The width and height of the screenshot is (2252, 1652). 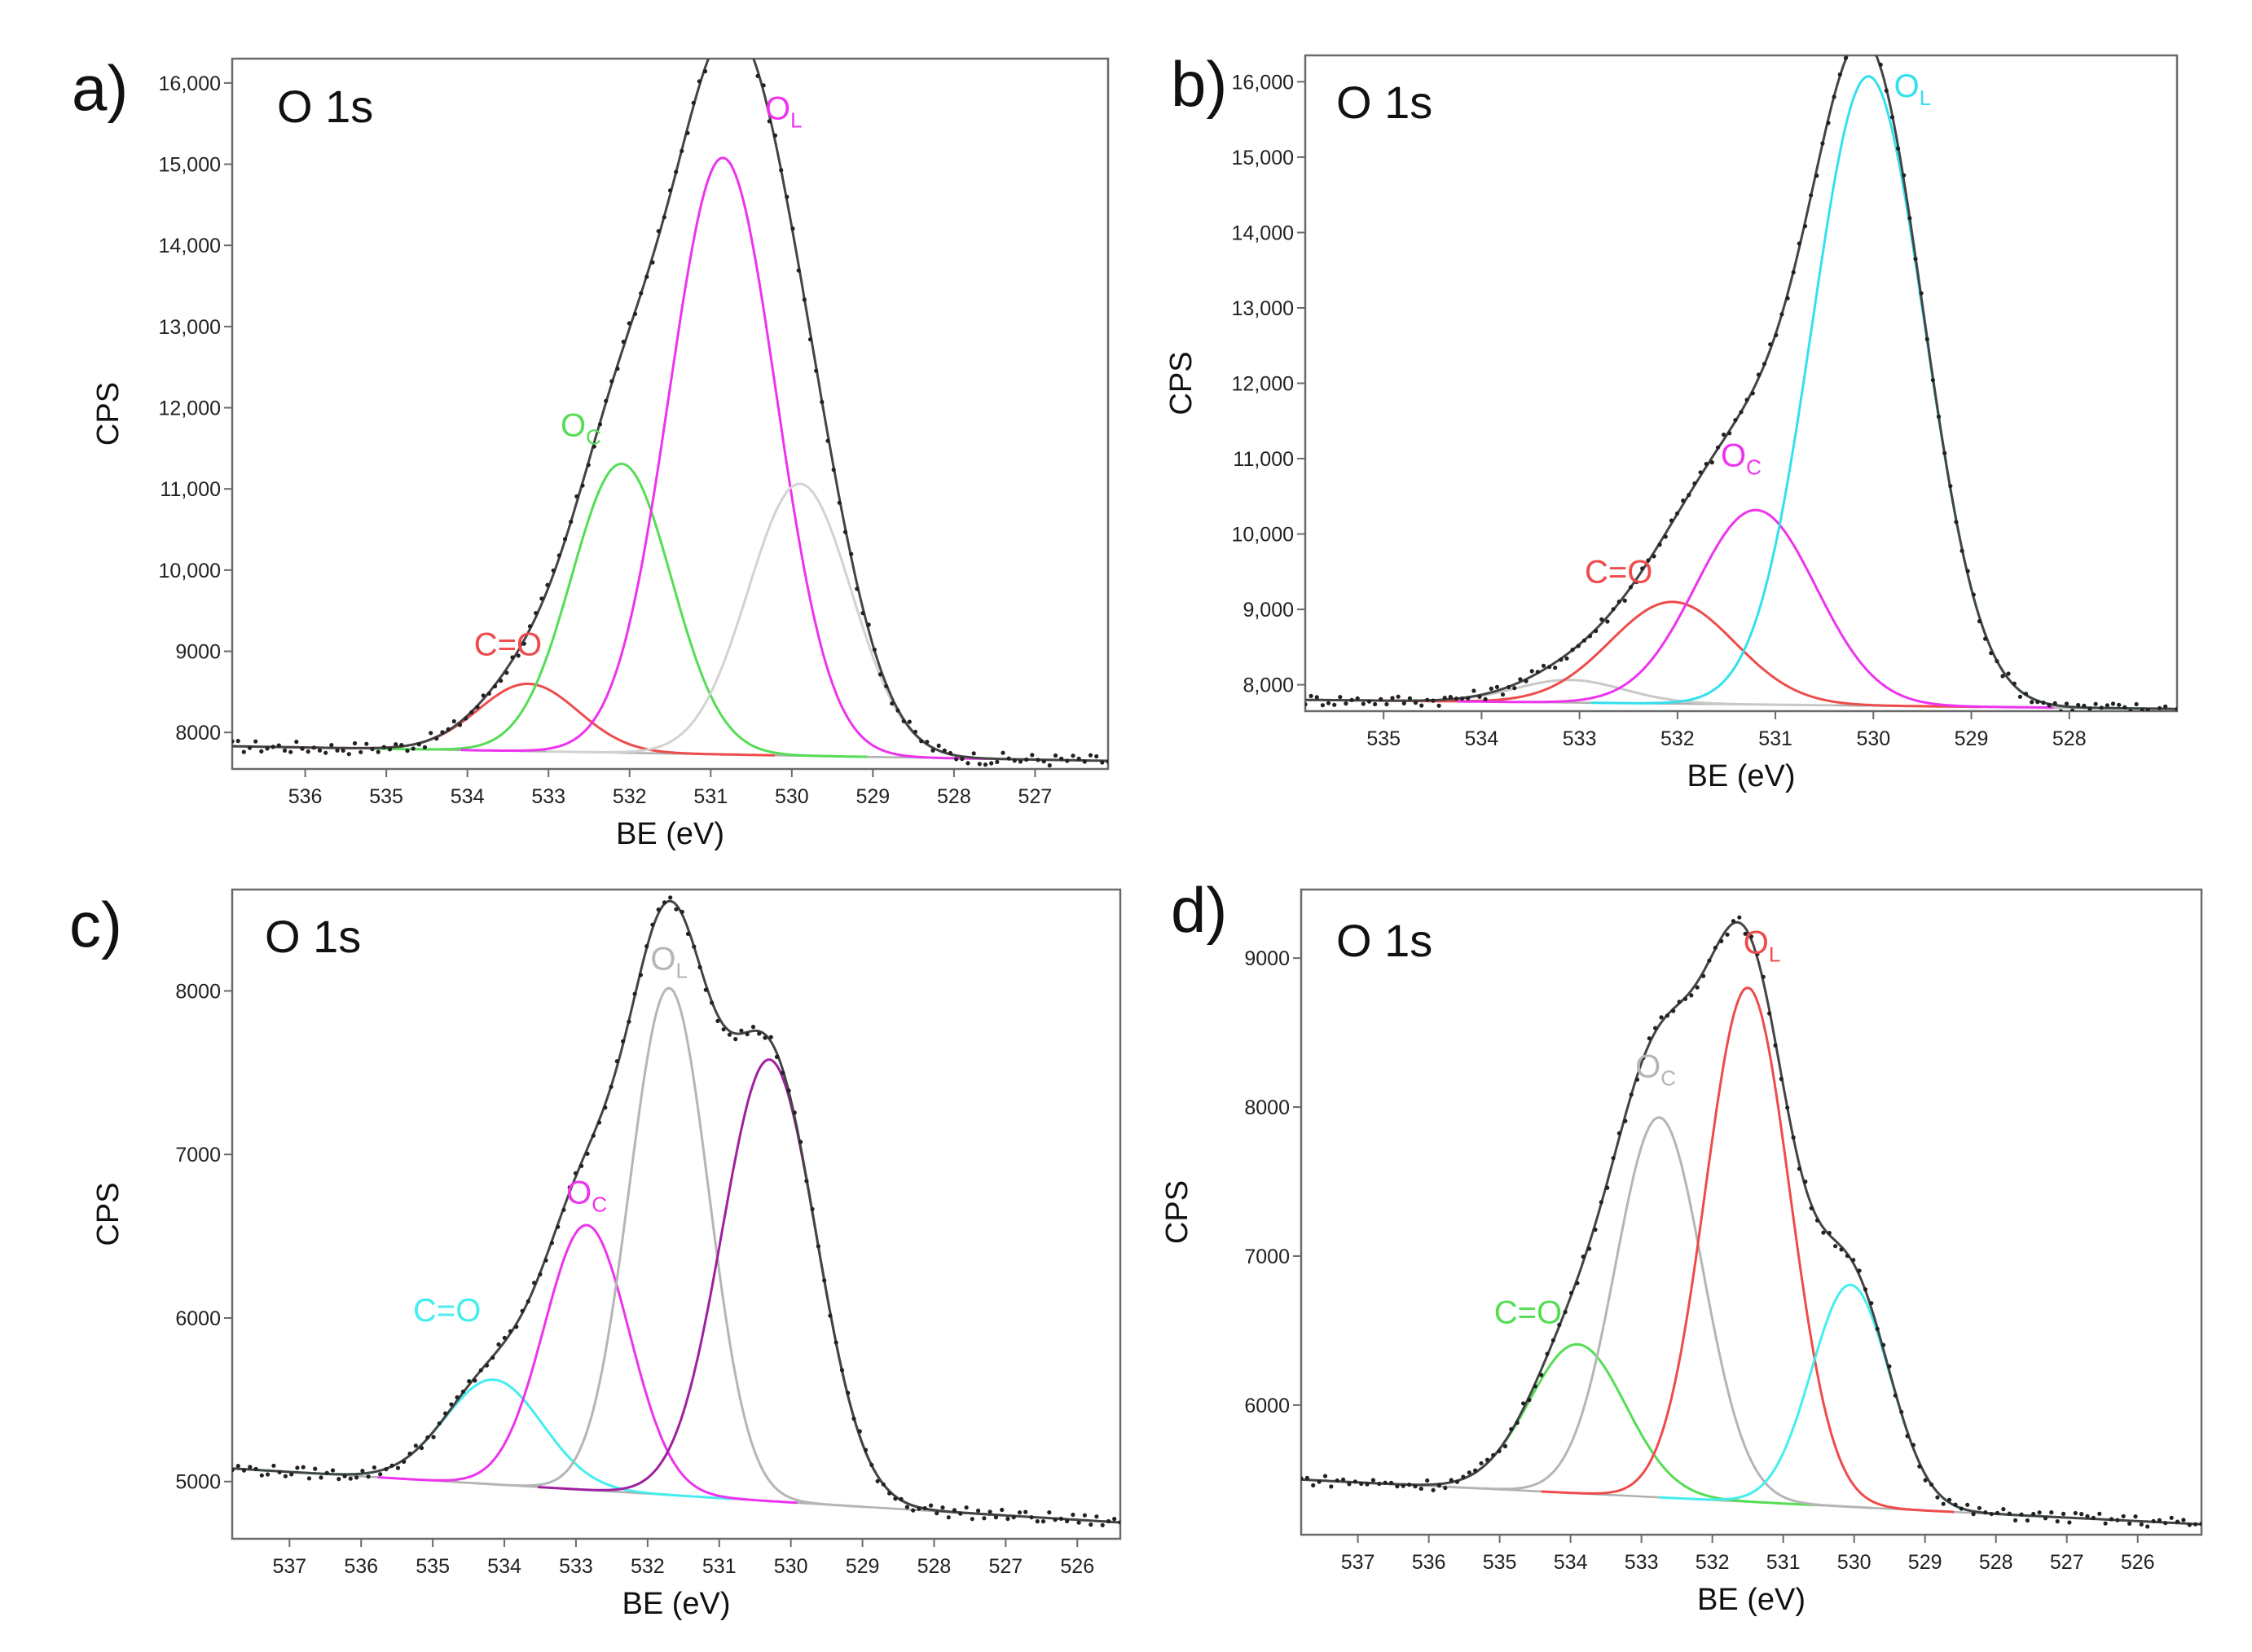 What do you see at coordinates (1429, 1562) in the screenshot?
I see `x-tick-label: 536` at bounding box center [1429, 1562].